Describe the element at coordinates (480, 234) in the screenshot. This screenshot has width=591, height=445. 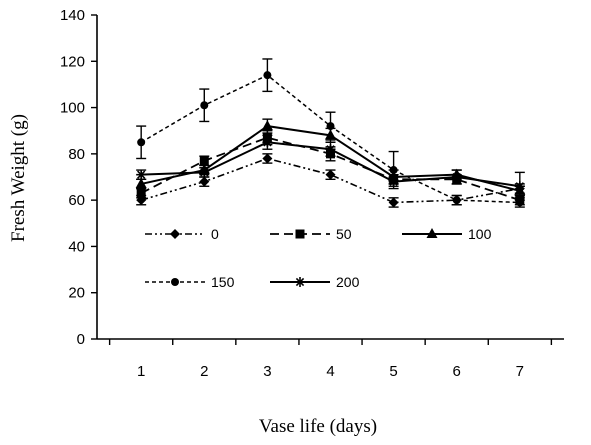
I see `legend-label: 100` at that location.